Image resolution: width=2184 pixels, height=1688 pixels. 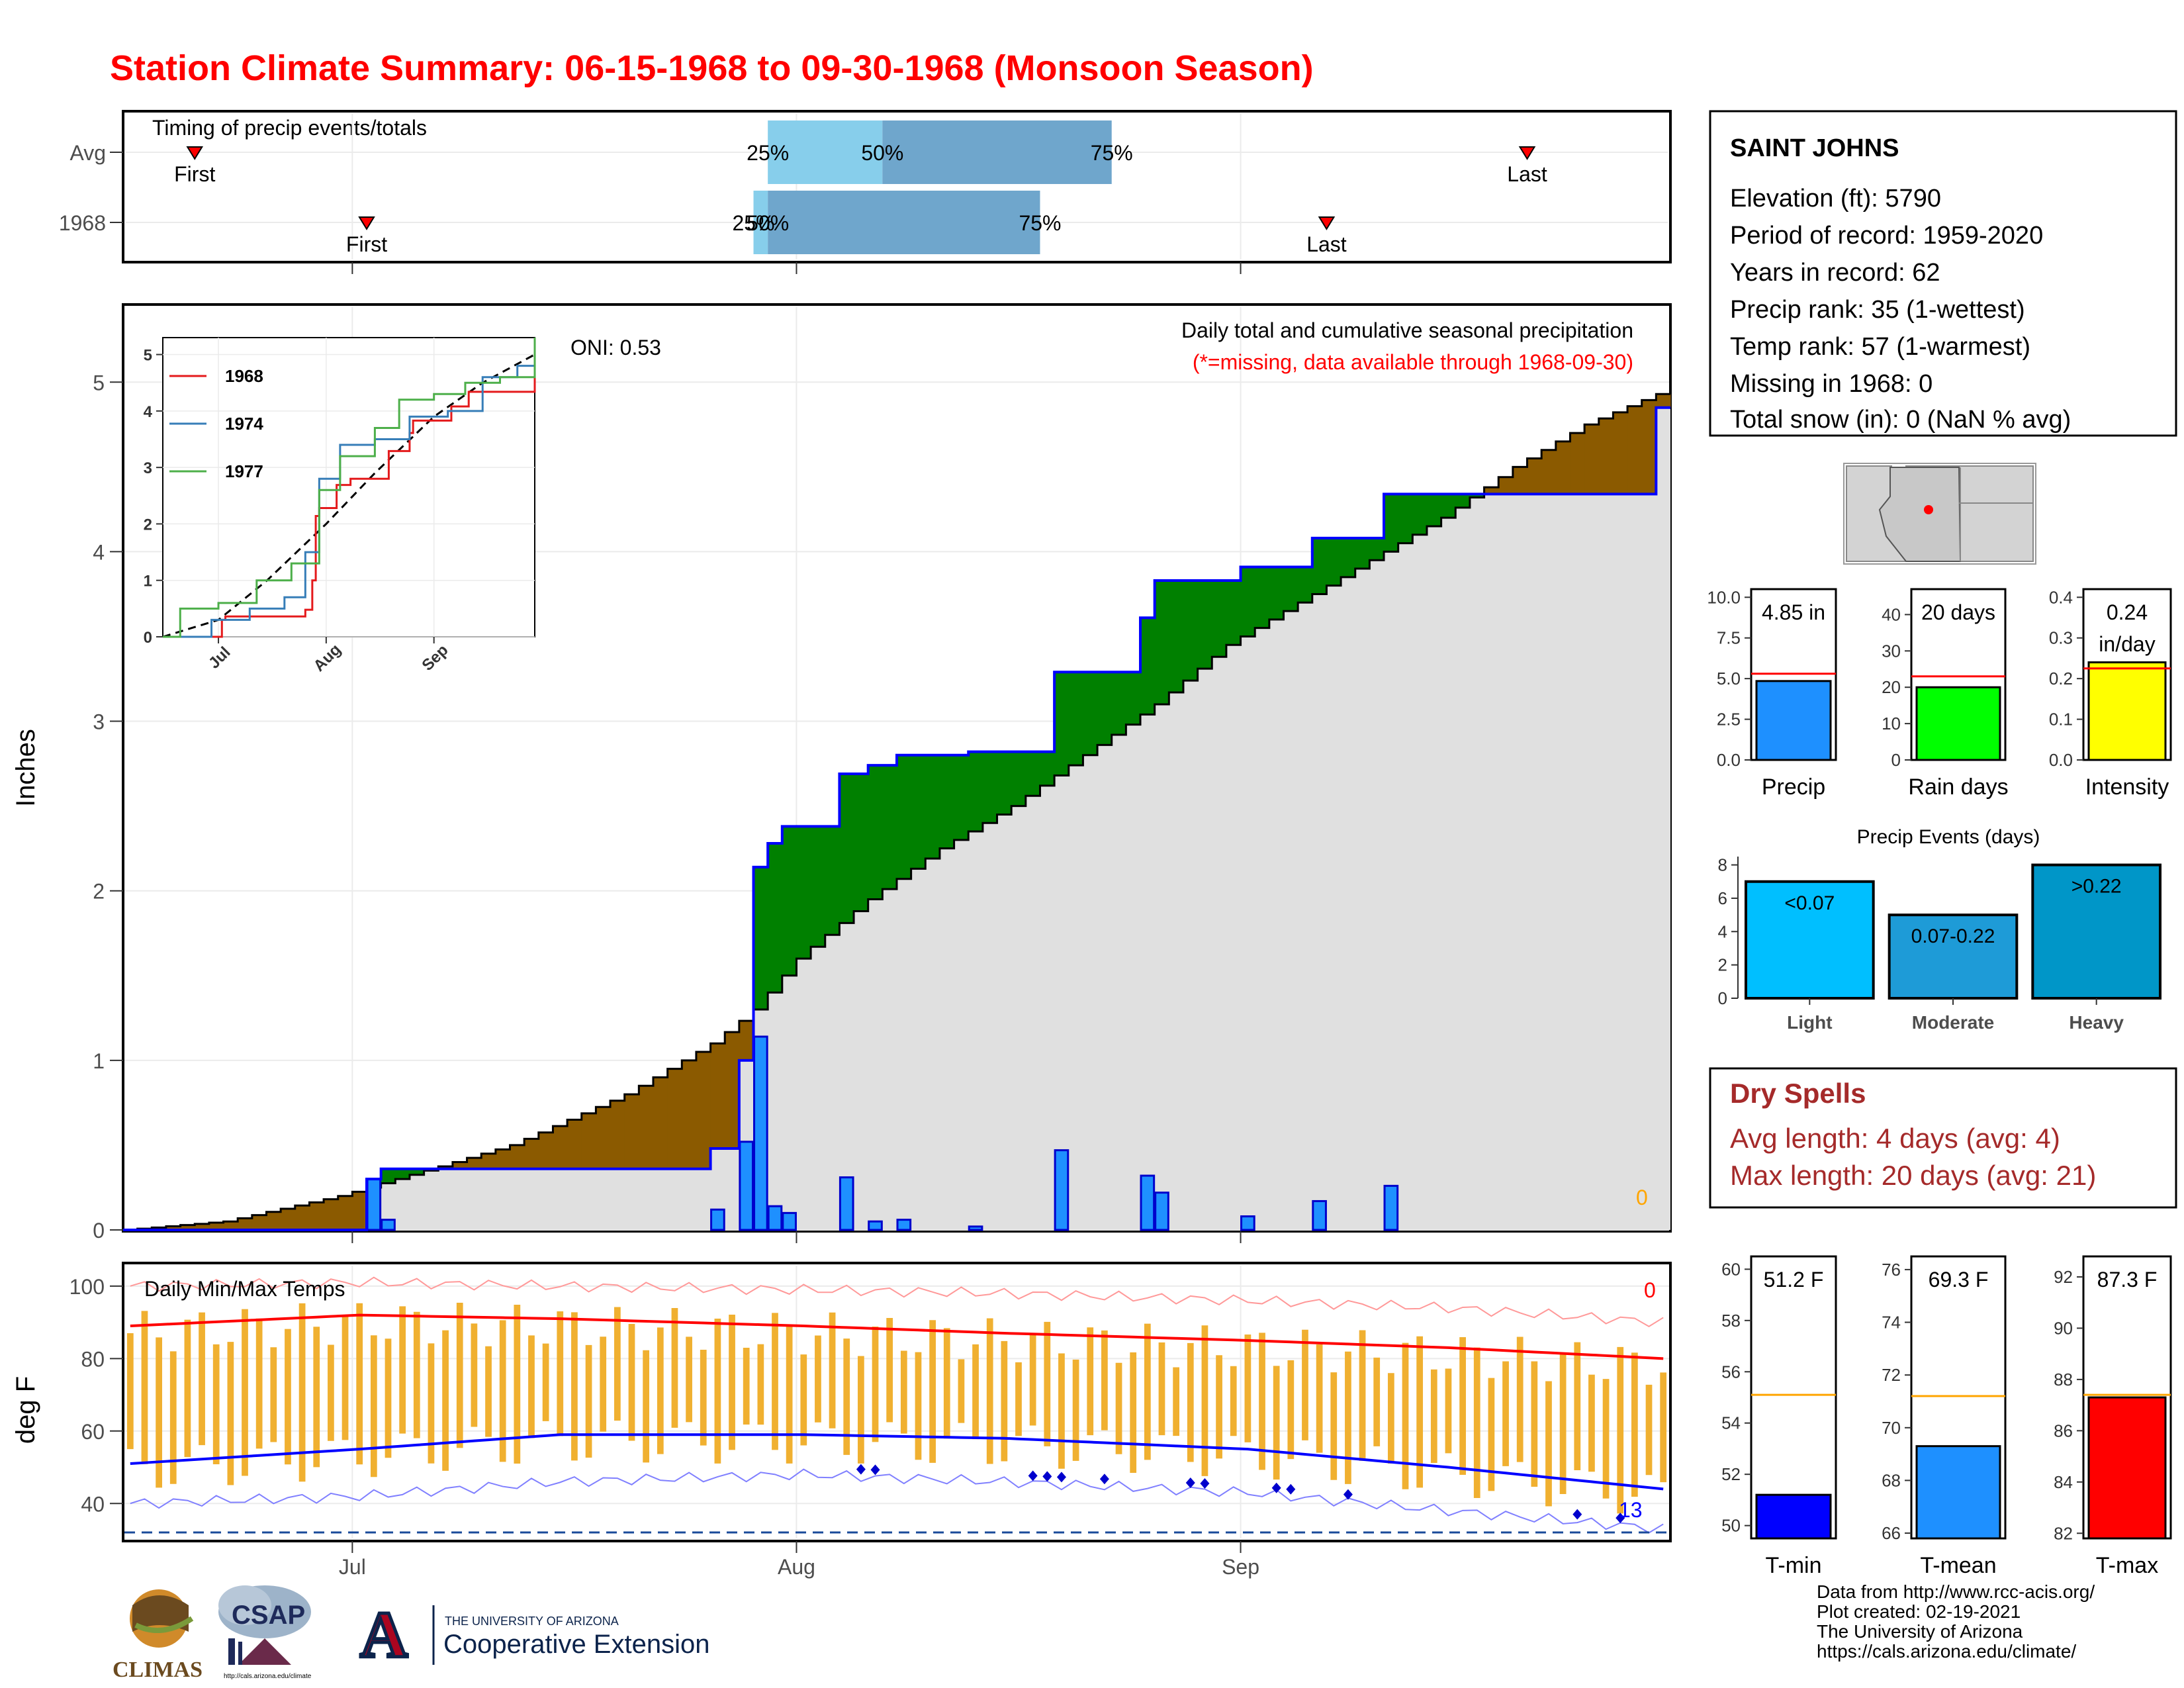 What do you see at coordinates (1794, 1565) in the screenshot?
I see `panel-label-T-min: T-min` at bounding box center [1794, 1565].